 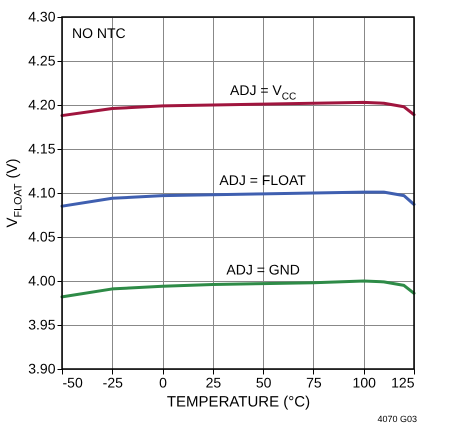 What do you see at coordinates (42, 104) in the screenshot?
I see `y-tick-label: 4.20` at bounding box center [42, 104].